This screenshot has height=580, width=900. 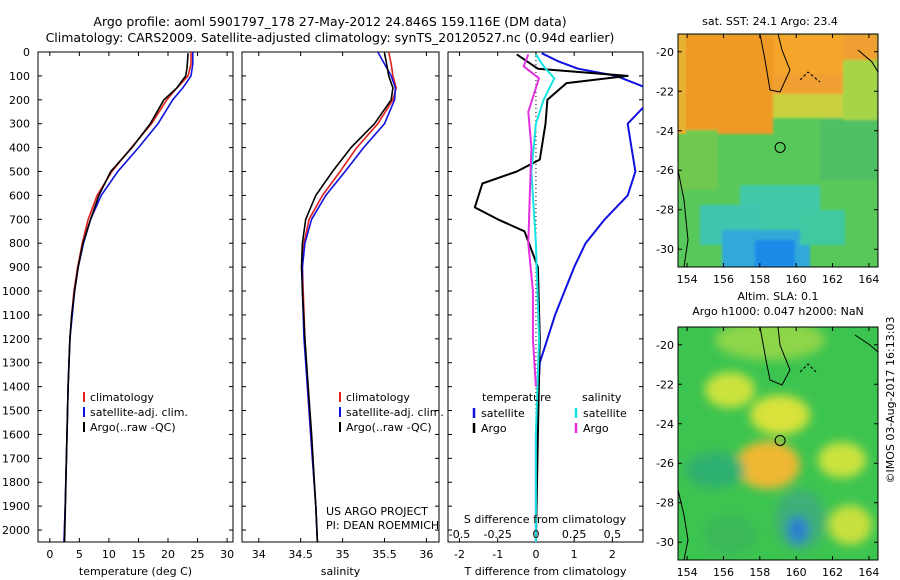 What do you see at coordinates (79, 554) in the screenshot?
I see `x-tick-label: 5` at bounding box center [79, 554].